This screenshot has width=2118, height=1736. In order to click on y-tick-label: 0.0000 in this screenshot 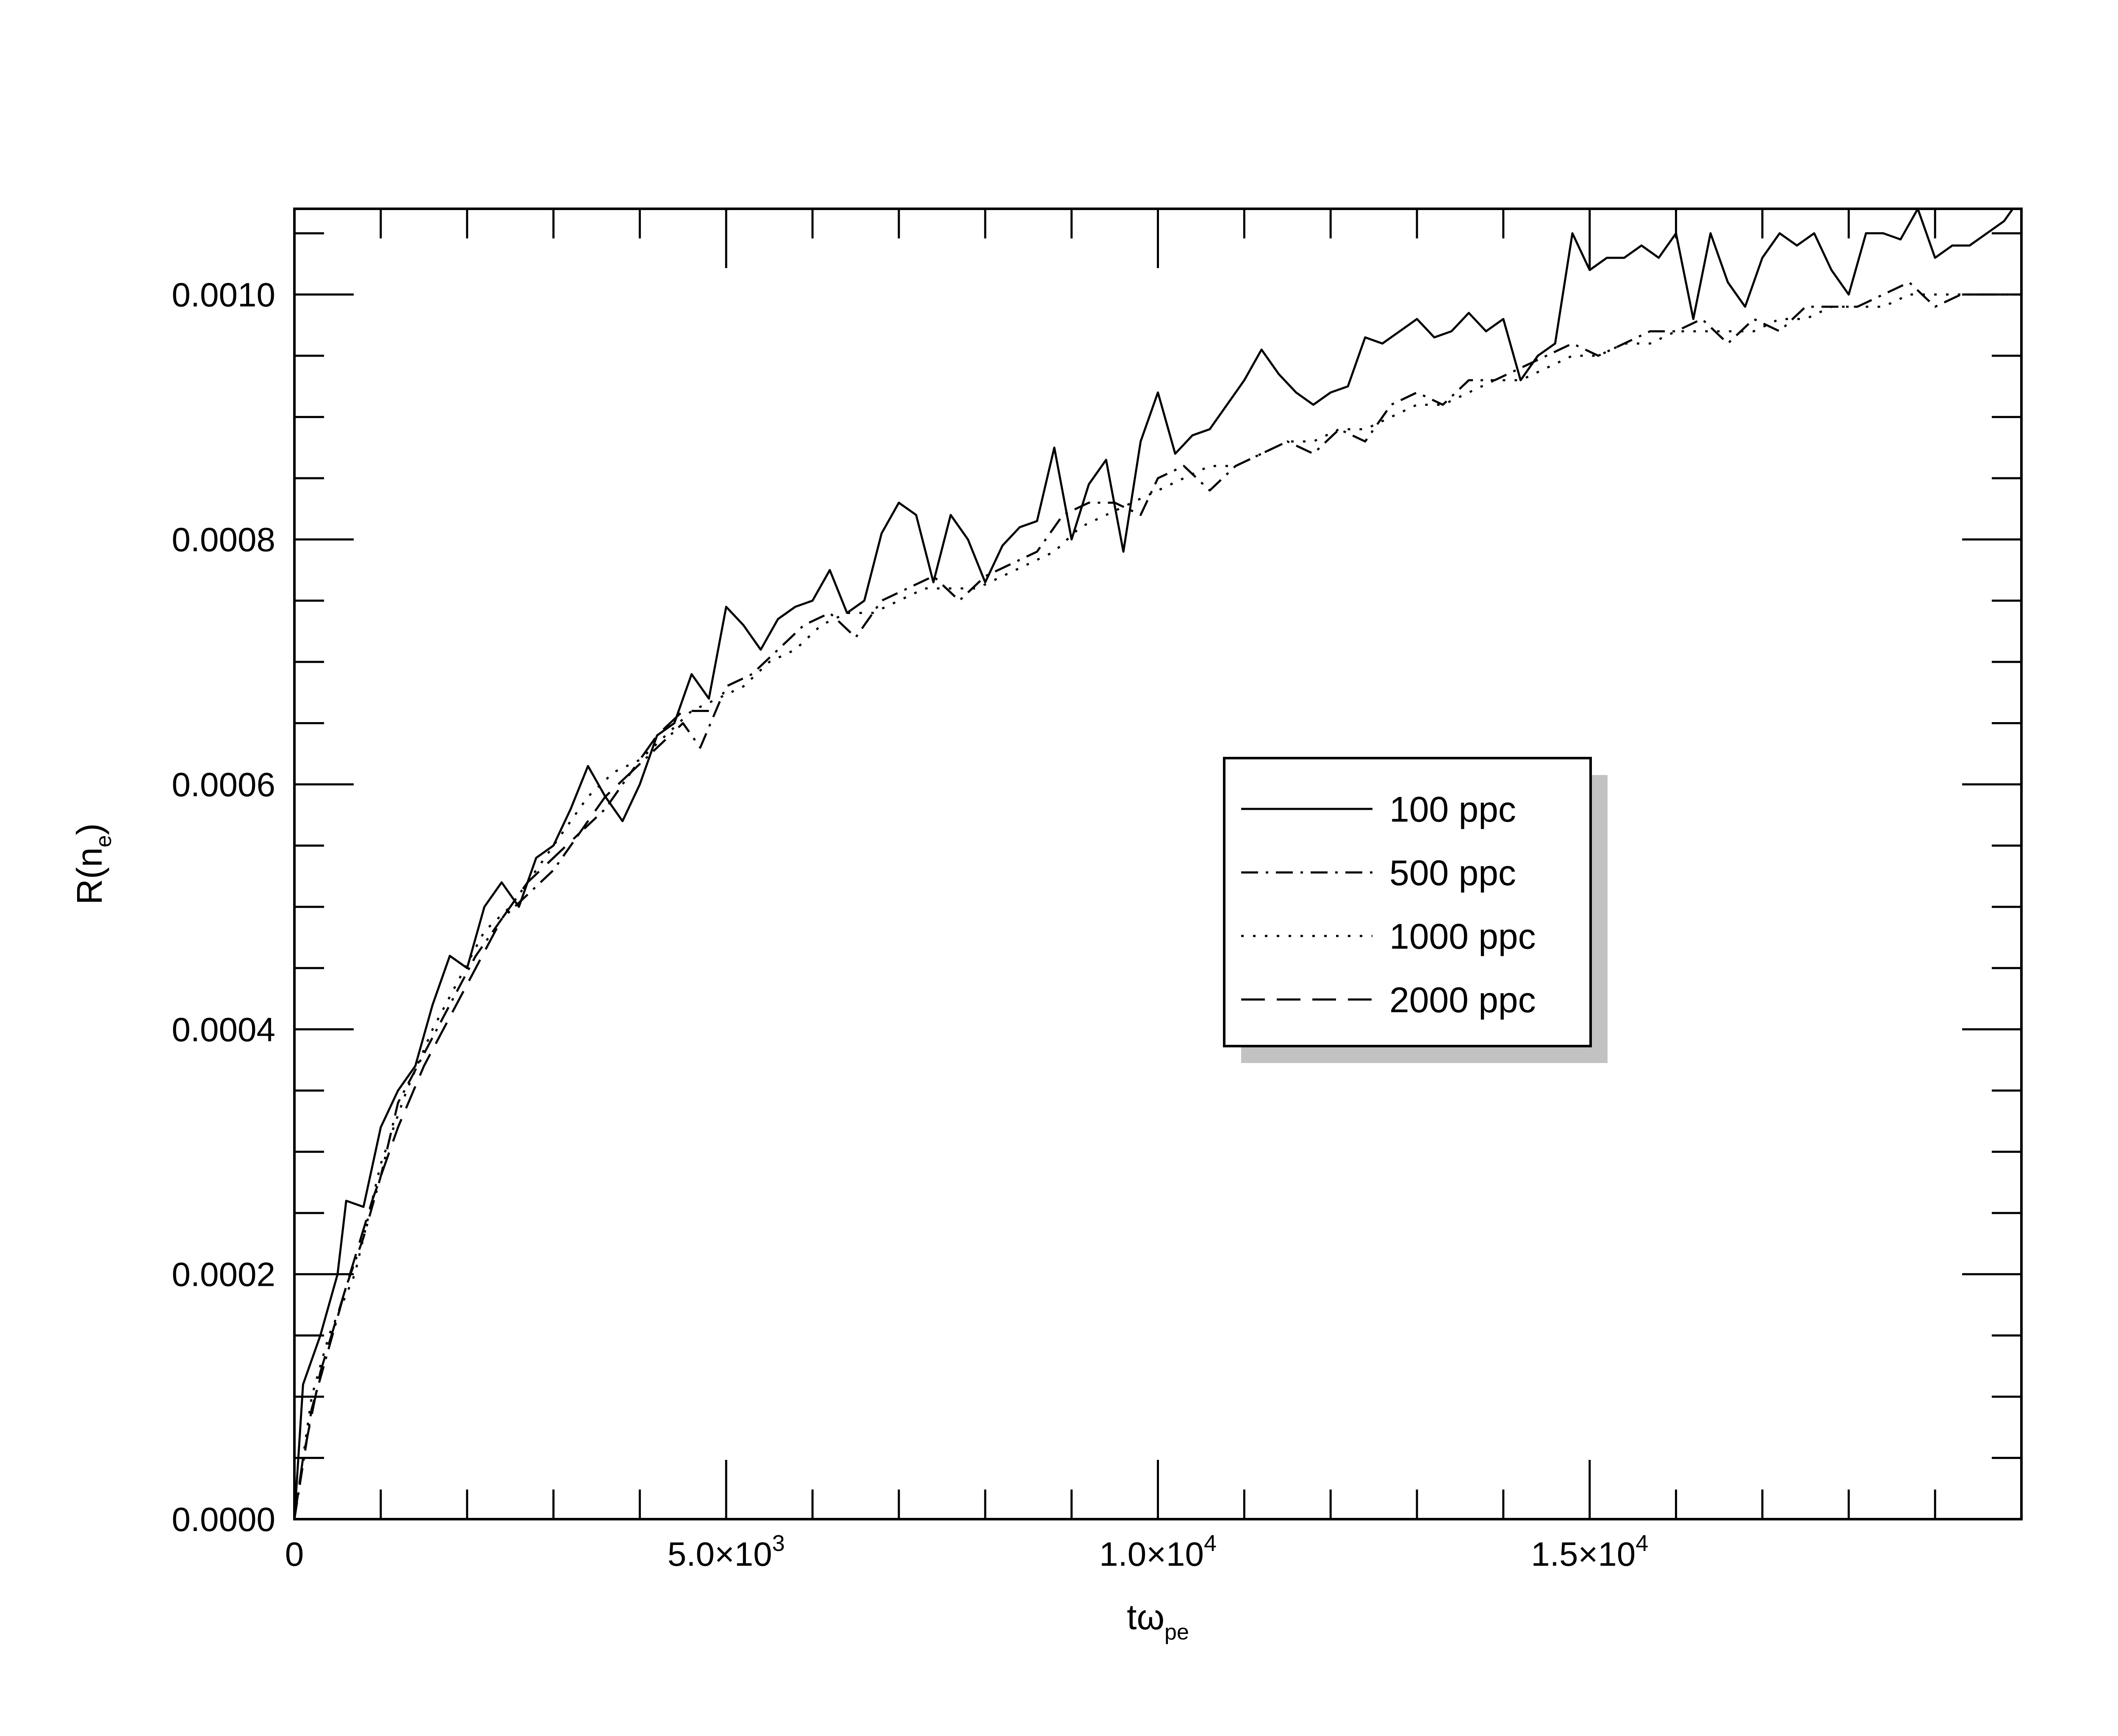, I will do `click(223, 1520)`.